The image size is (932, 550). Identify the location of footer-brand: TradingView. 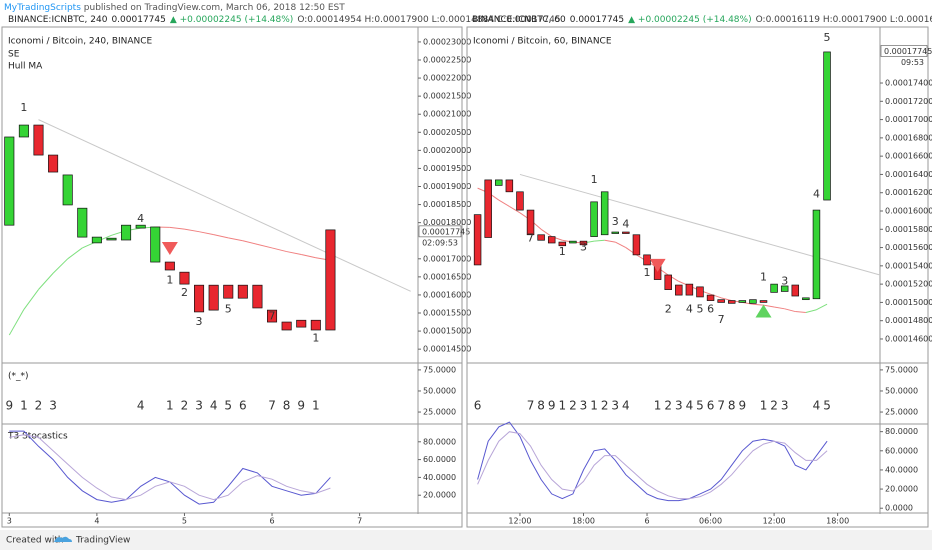
(102, 541).